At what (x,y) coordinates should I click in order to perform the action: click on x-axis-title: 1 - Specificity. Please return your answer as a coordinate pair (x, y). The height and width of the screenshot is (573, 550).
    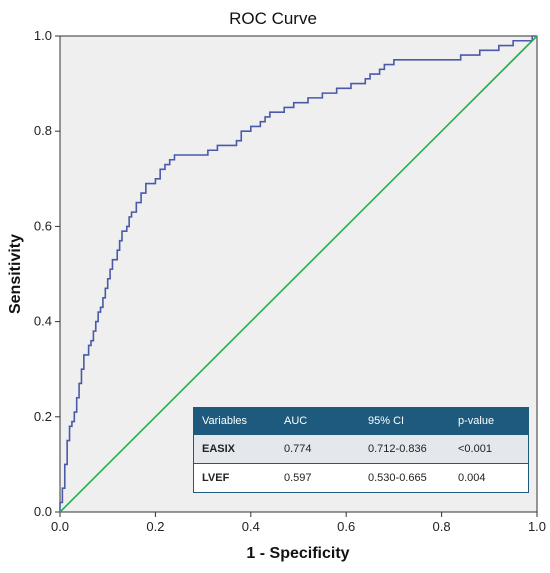
    Looking at the image, I should click on (297, 553).